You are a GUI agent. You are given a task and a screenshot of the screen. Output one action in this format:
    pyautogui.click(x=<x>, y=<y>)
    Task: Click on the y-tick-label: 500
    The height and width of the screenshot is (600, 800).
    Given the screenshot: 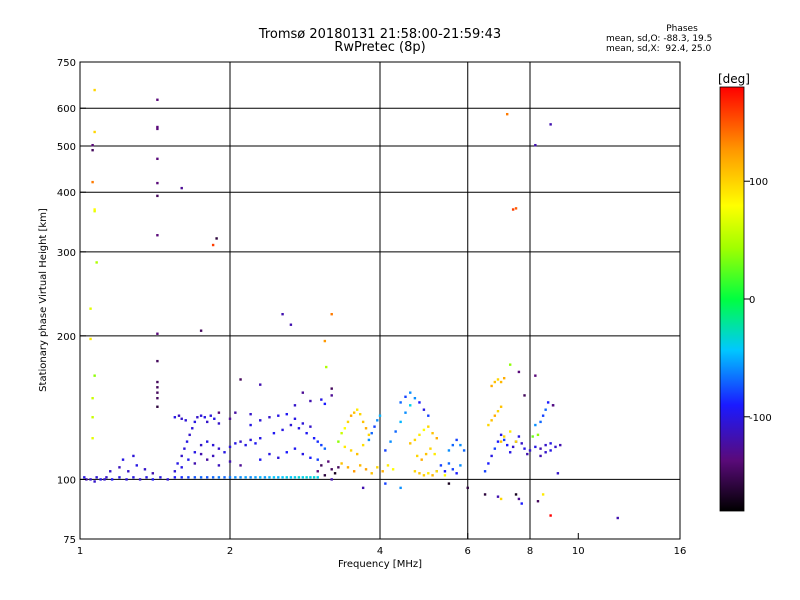 What is the action you would take?
    pyautogui.click(x=66, y=147)
    